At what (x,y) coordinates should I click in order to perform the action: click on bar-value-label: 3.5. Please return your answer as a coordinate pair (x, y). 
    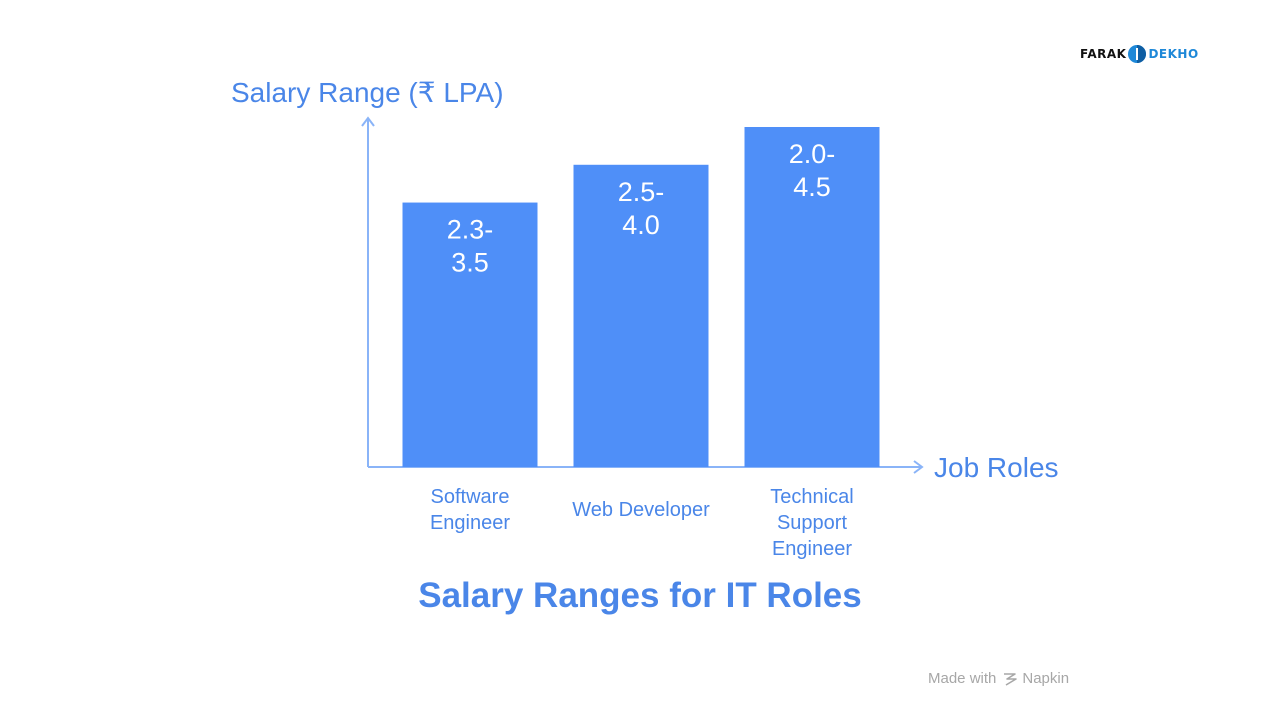
    Looking at the image, I should click on (470, 263).